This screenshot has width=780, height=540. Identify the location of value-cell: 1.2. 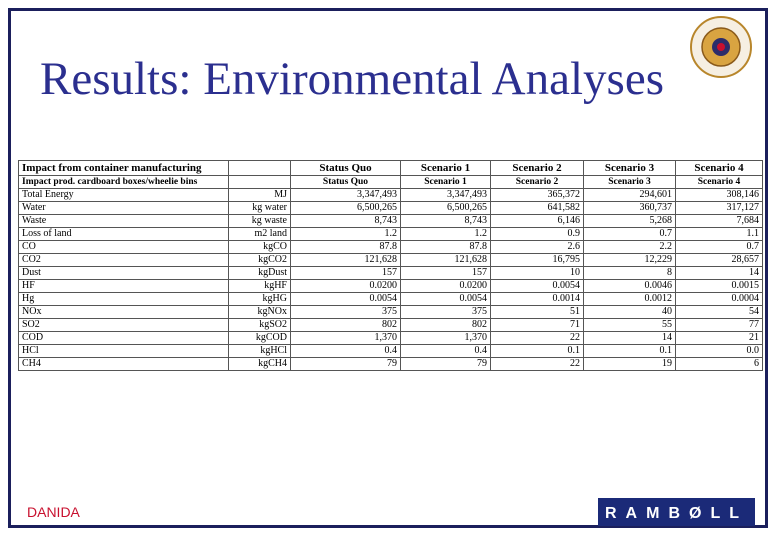
(345, 234).